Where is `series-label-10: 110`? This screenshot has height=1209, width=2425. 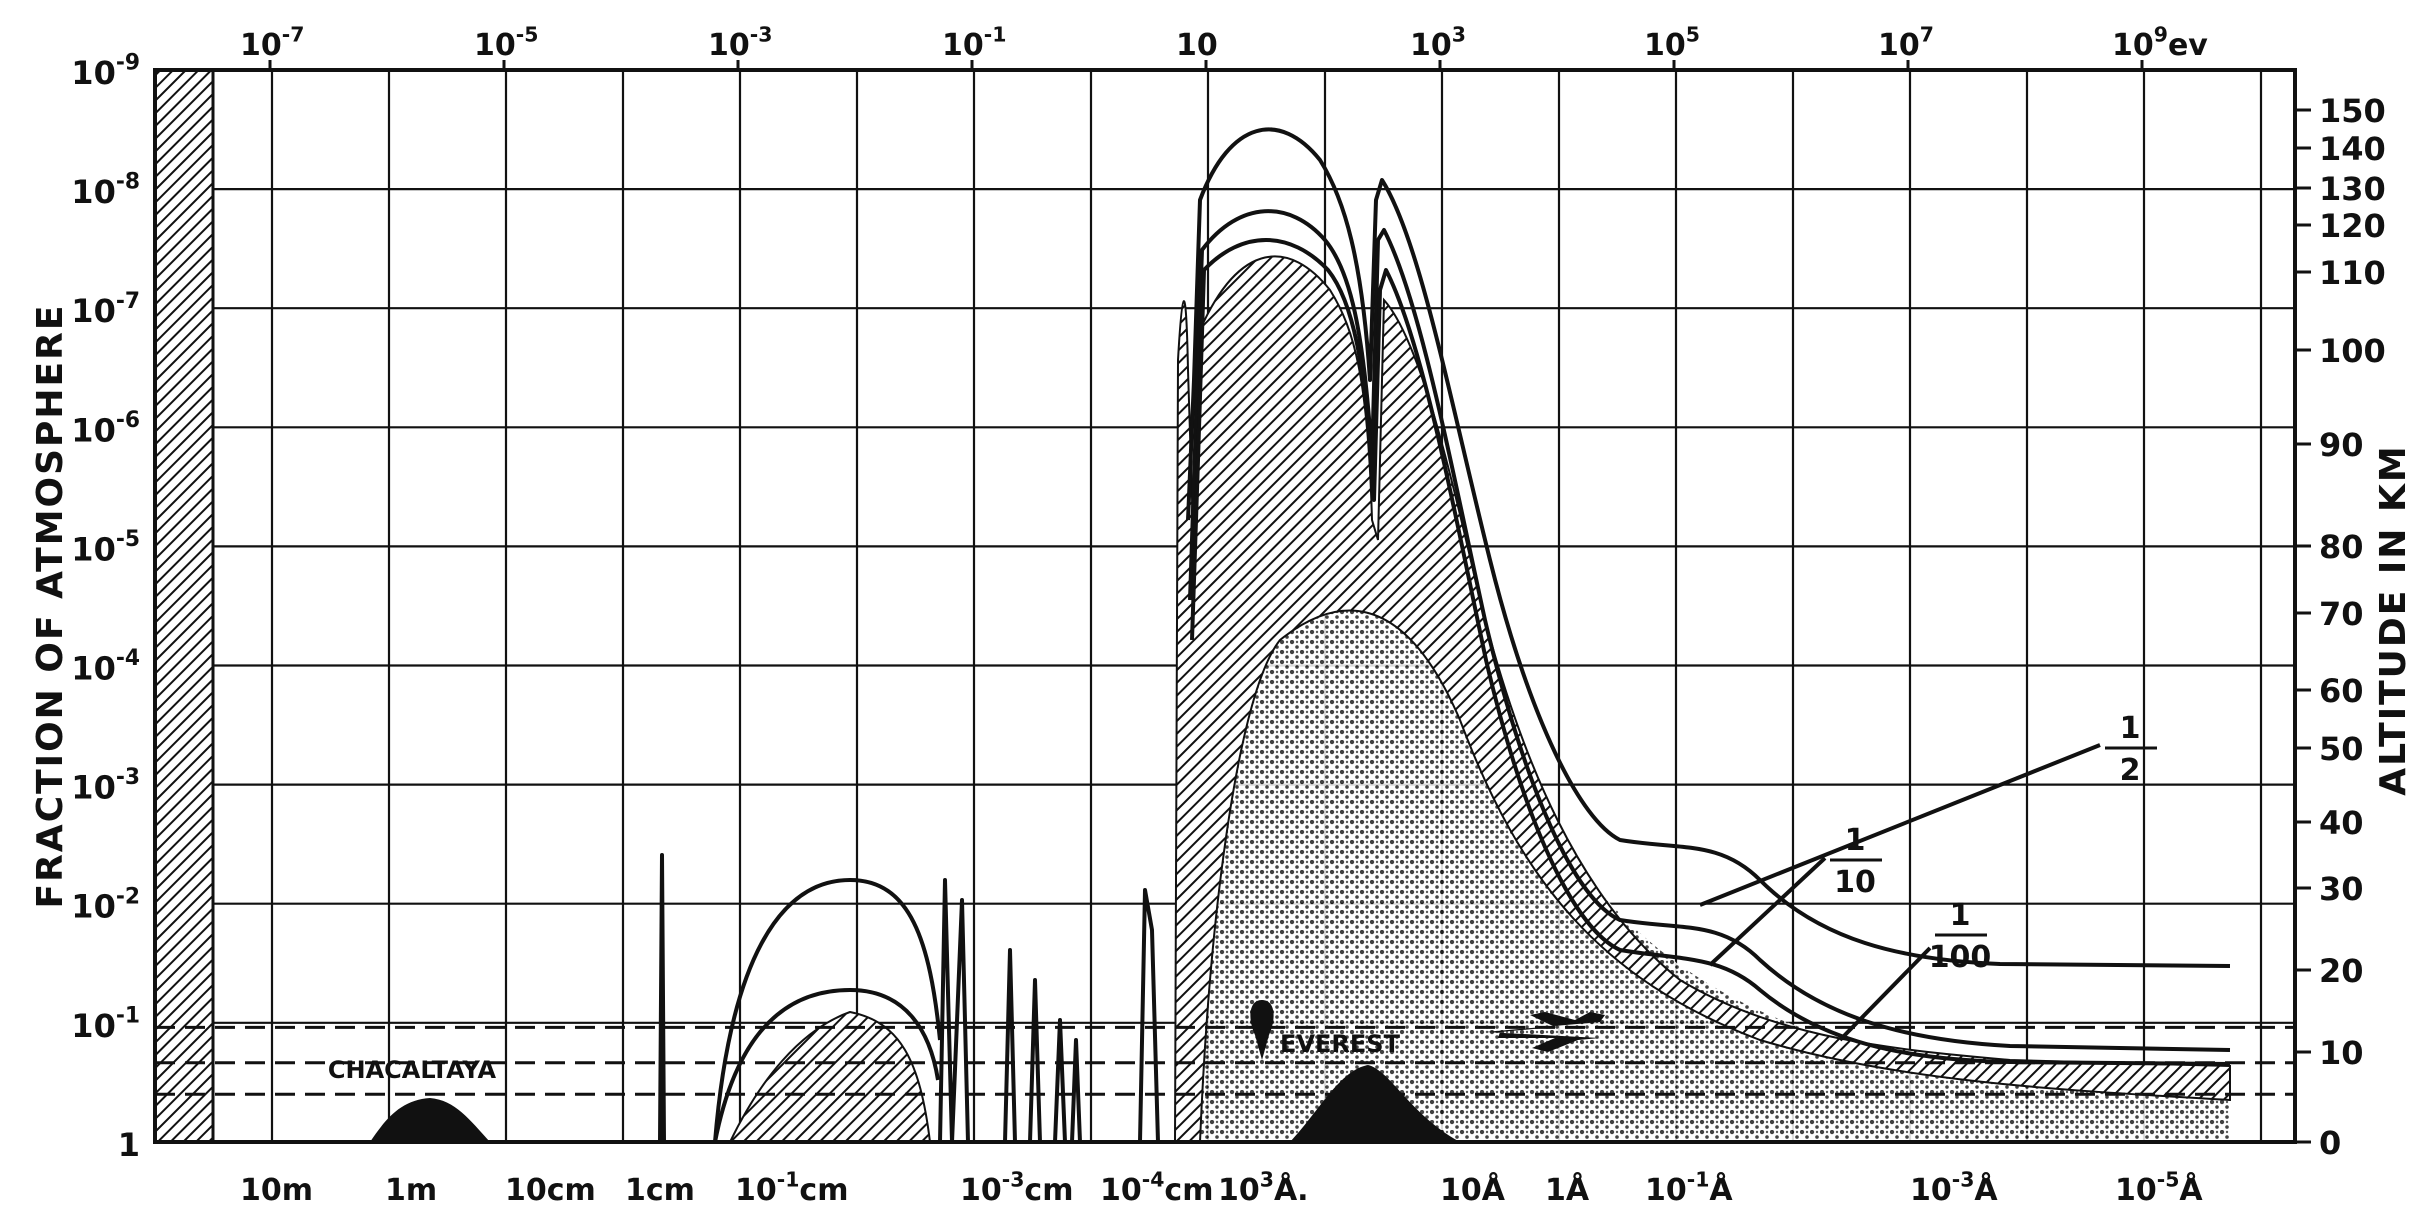 series-label-10: 110 is located at coordinates (1795, 895).